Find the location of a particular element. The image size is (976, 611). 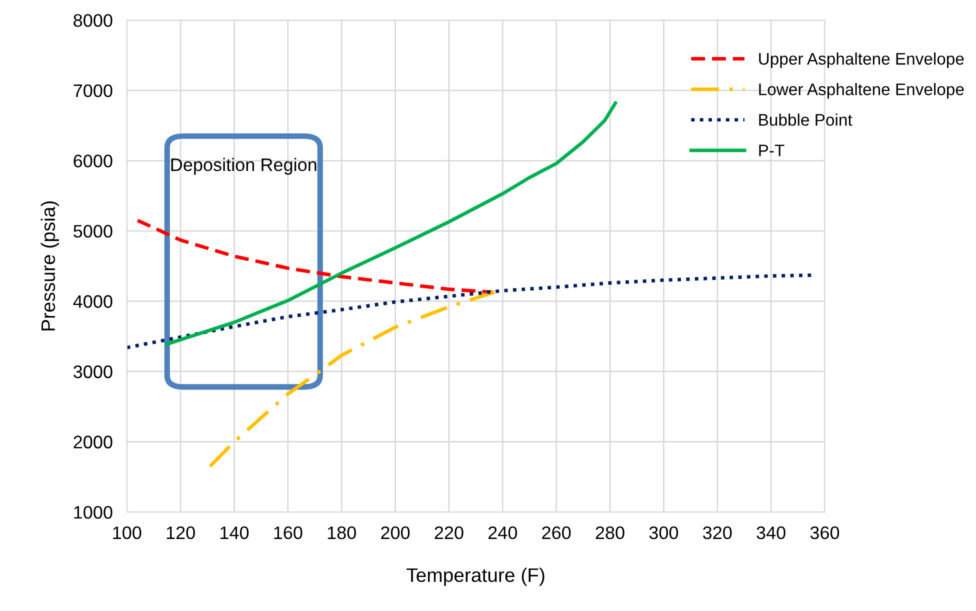

x-tick-label: 260 is located at coordinates (556, 533).